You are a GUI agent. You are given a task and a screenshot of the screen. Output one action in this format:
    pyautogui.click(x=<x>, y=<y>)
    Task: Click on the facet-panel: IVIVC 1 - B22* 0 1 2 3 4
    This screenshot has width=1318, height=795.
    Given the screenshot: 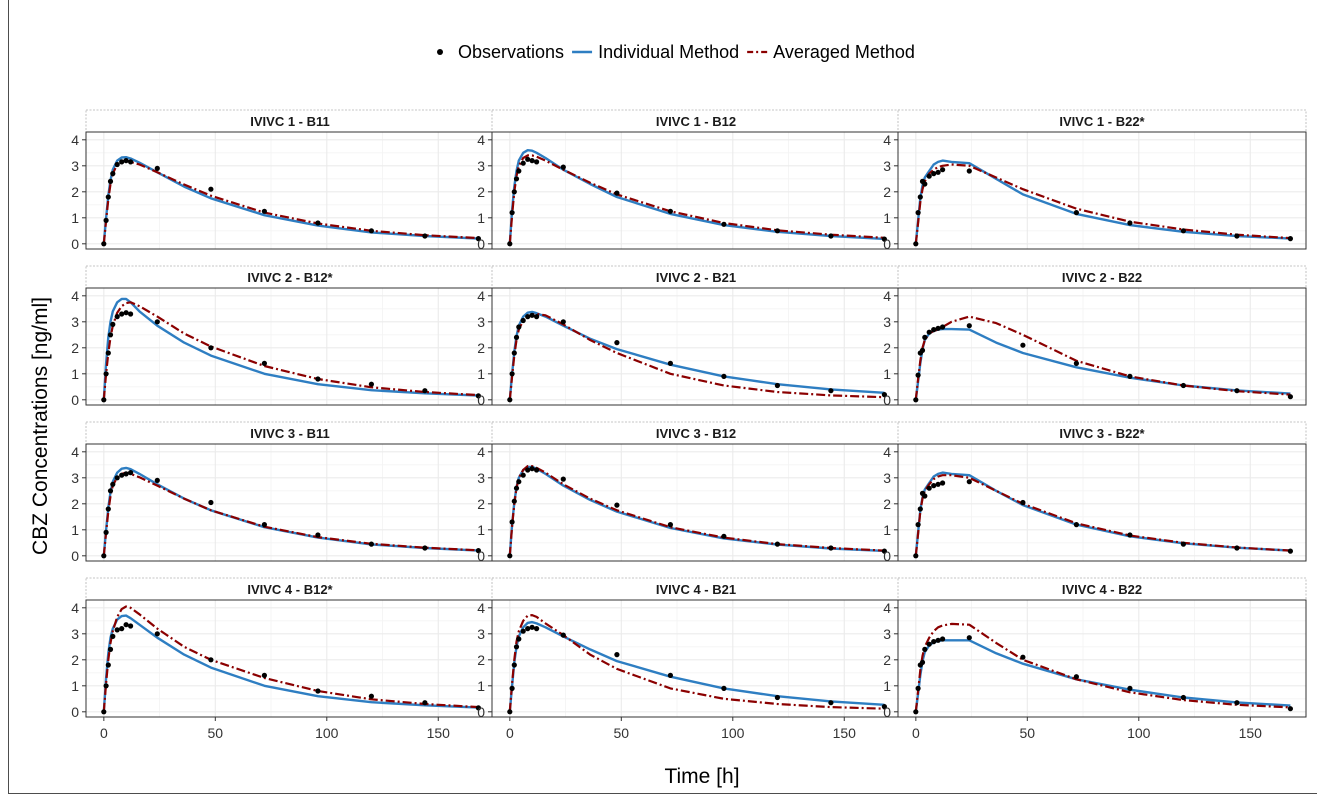 What is the action you would take?
    pyautogui.click(x=1095, y=180)
    